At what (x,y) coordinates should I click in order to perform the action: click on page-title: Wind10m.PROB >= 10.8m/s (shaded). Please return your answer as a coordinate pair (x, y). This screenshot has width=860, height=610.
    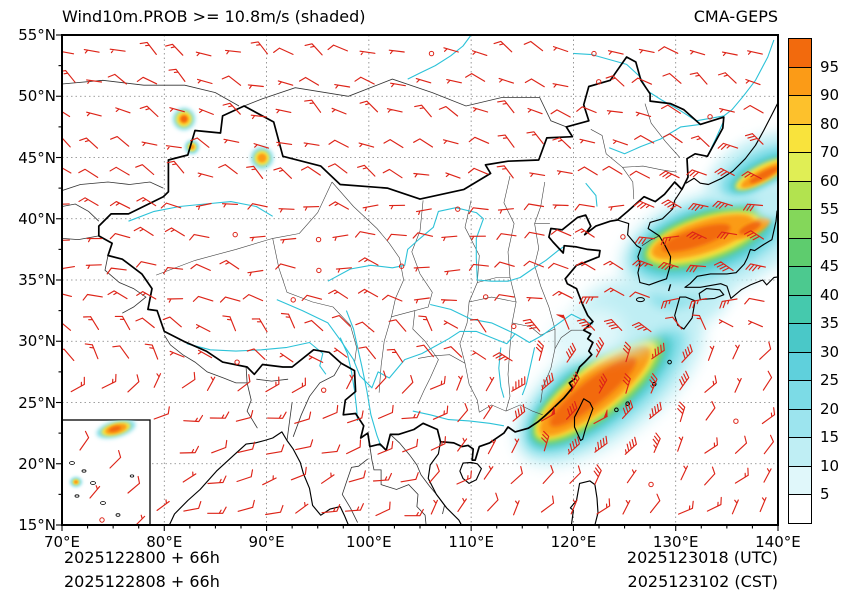
    Looking at the image, I should click on (214, 16).